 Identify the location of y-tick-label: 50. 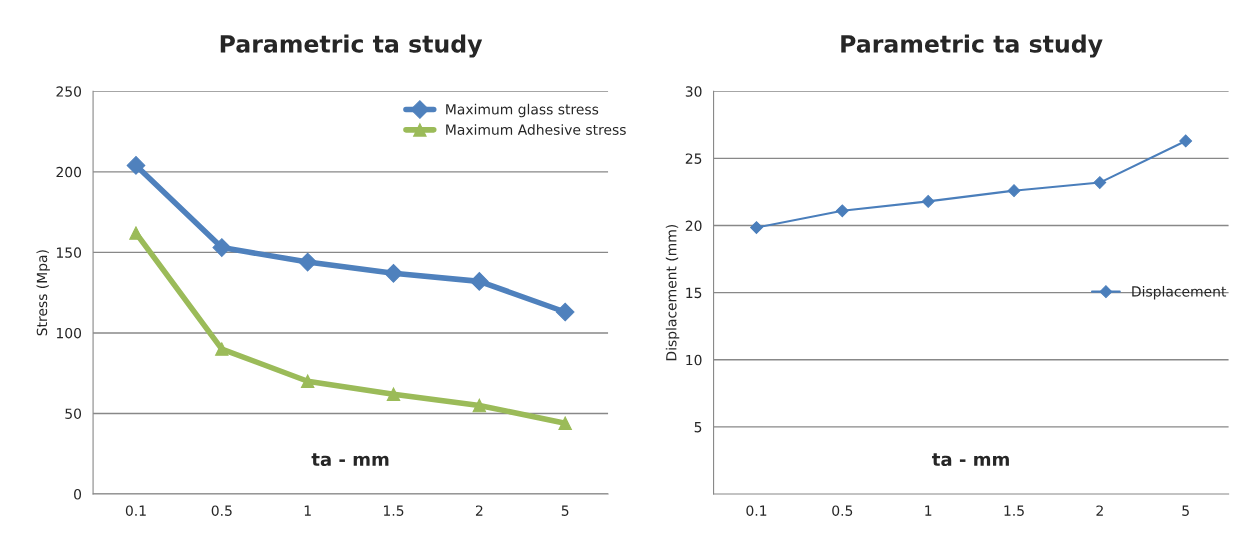
(73, 413).